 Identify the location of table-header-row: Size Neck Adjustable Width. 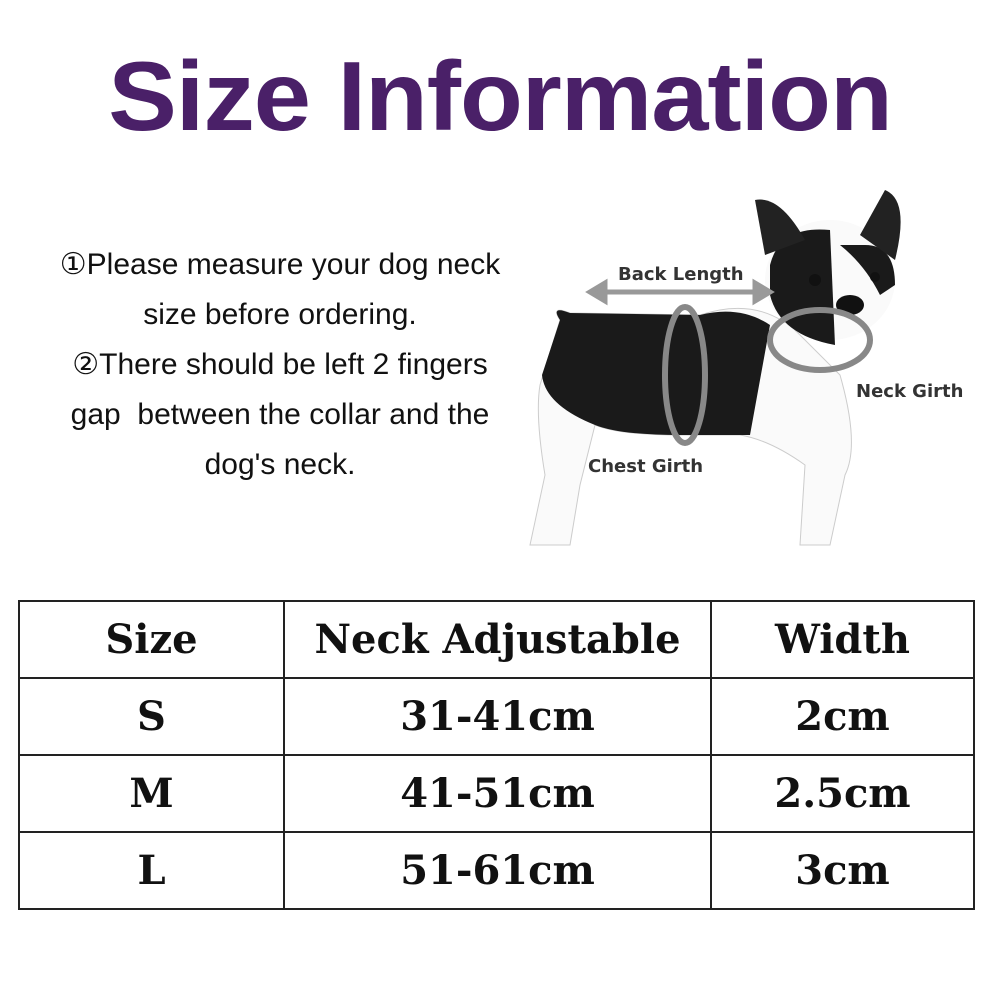
(496, 639).